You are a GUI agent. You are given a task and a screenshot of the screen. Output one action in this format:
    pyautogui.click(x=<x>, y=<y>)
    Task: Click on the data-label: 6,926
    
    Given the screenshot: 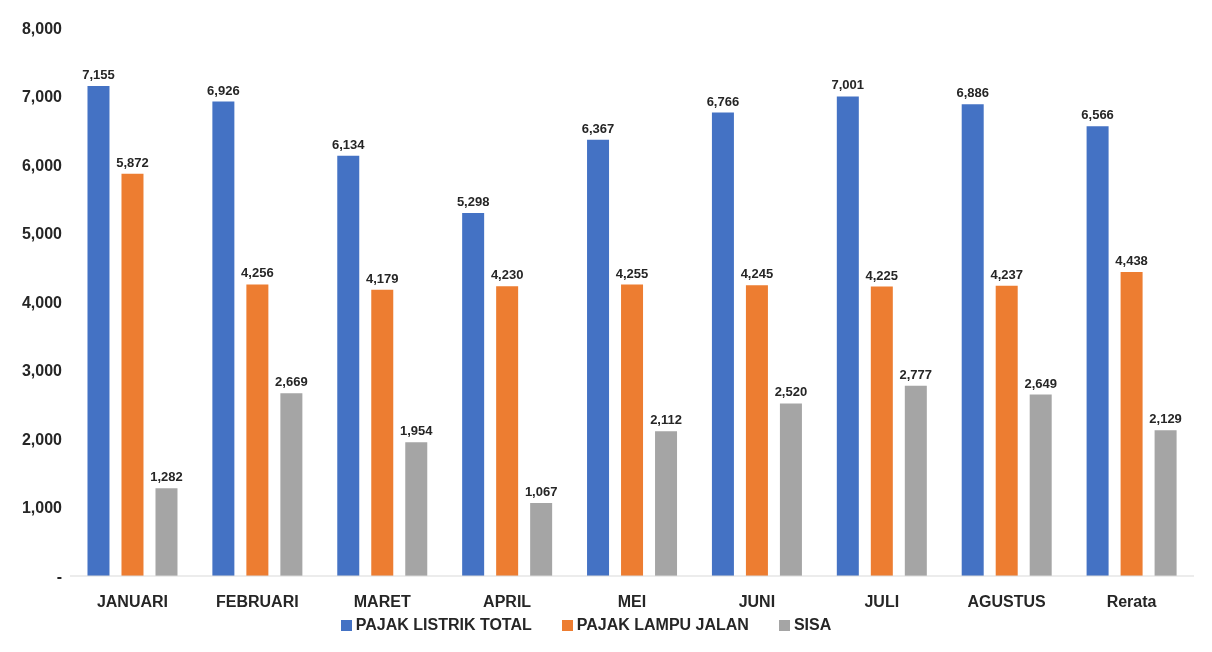 What is the action you would take?
    pyautogui.click(x=223, y=90)
    